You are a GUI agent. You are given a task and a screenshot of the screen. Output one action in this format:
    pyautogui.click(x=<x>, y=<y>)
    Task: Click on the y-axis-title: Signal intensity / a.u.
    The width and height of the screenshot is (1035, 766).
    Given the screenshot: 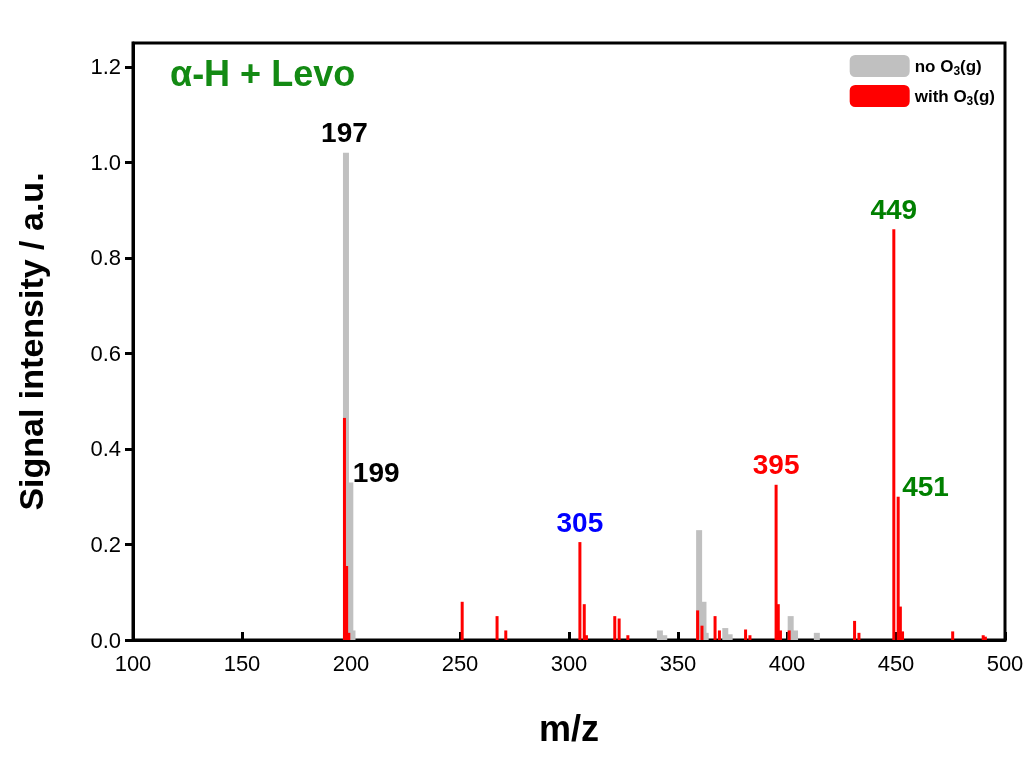 What is the action you would take?
    pyautogui.click(x=31, y=341)
    